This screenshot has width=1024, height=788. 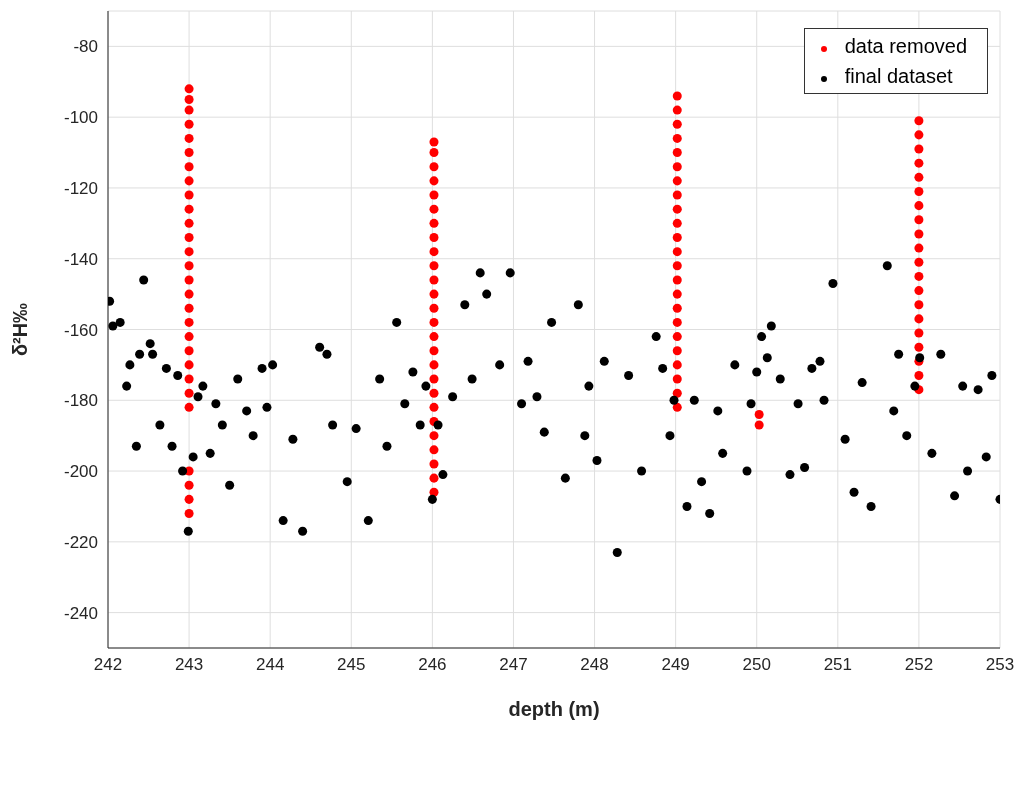 I want to click on x-axis-title: depth (m), so click(x=554, y=709).